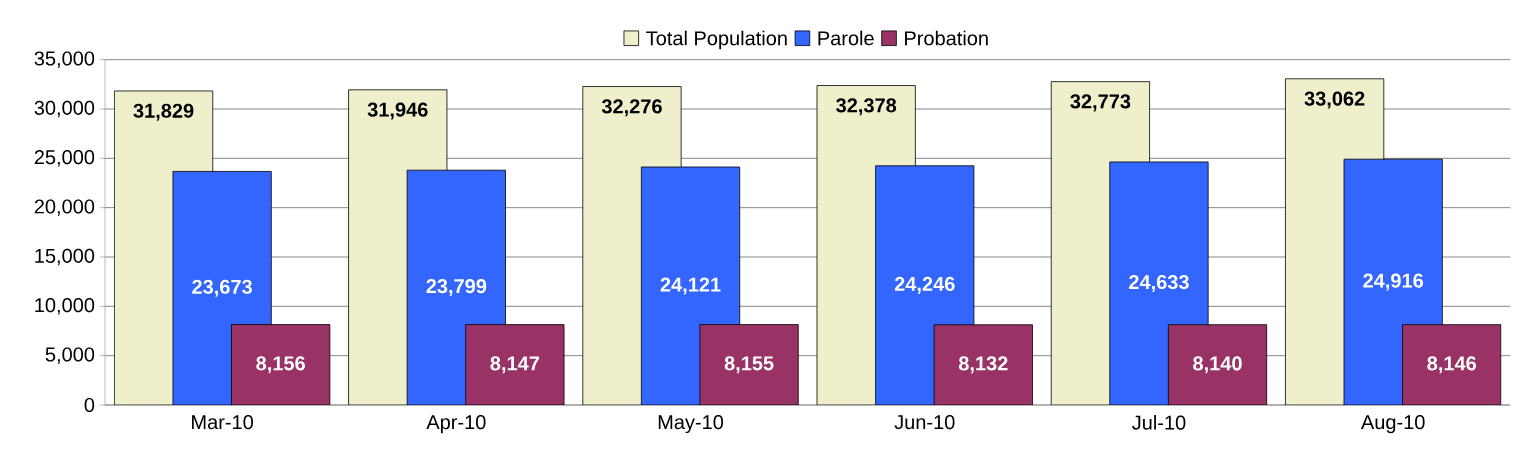  I want to click on x-tick-label: May-10, so click(691, 424).